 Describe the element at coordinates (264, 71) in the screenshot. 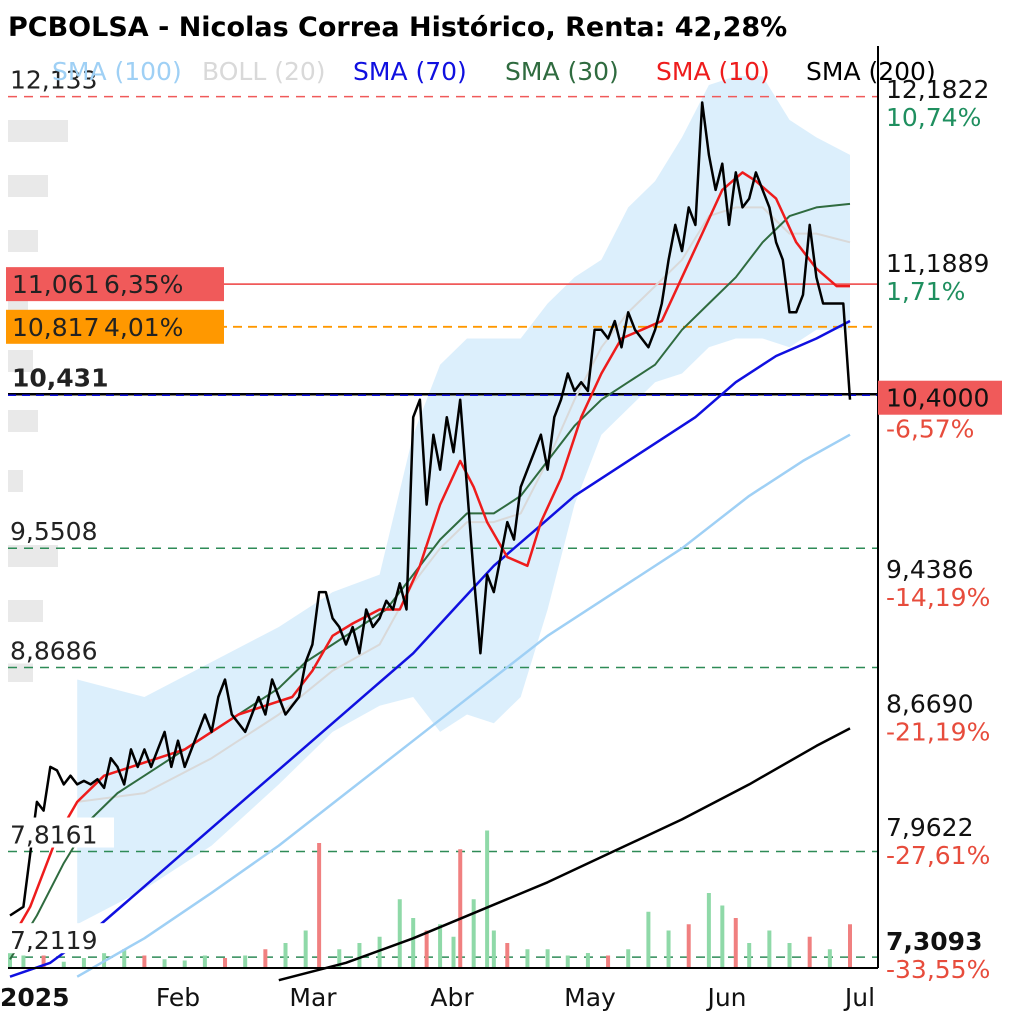

I see `legend-entry: BOLL (20)` at that location.